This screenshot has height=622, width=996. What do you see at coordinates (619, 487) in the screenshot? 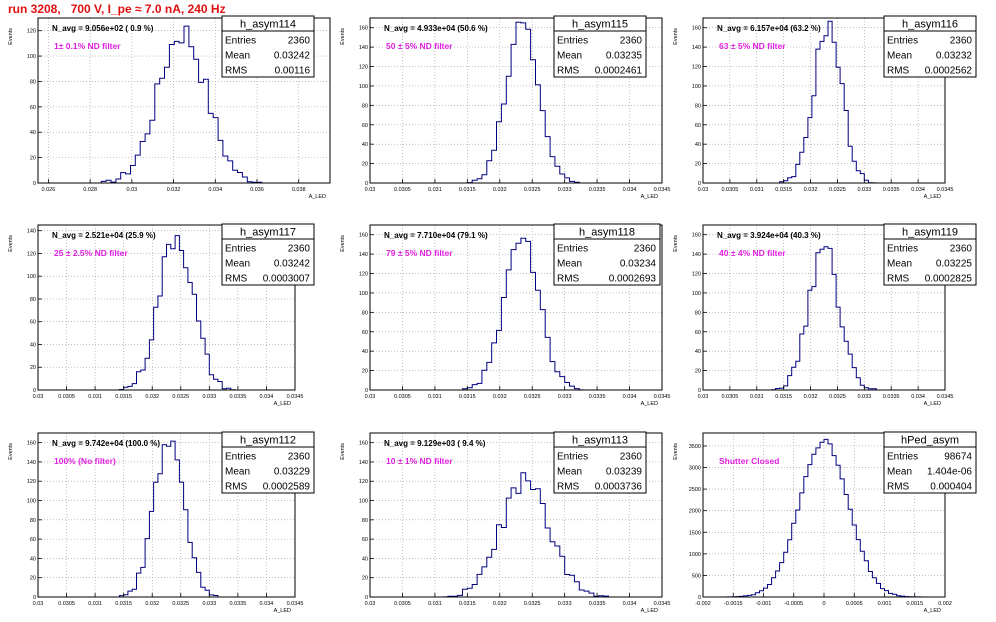
I see `stats-value: 0.0003736` at bounding box center [619, 487].